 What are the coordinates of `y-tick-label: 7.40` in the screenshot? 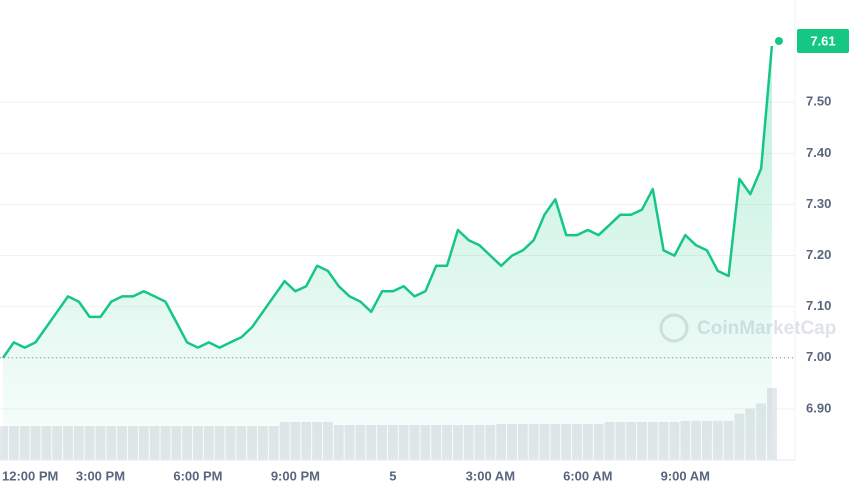 It's located at (818, 152).